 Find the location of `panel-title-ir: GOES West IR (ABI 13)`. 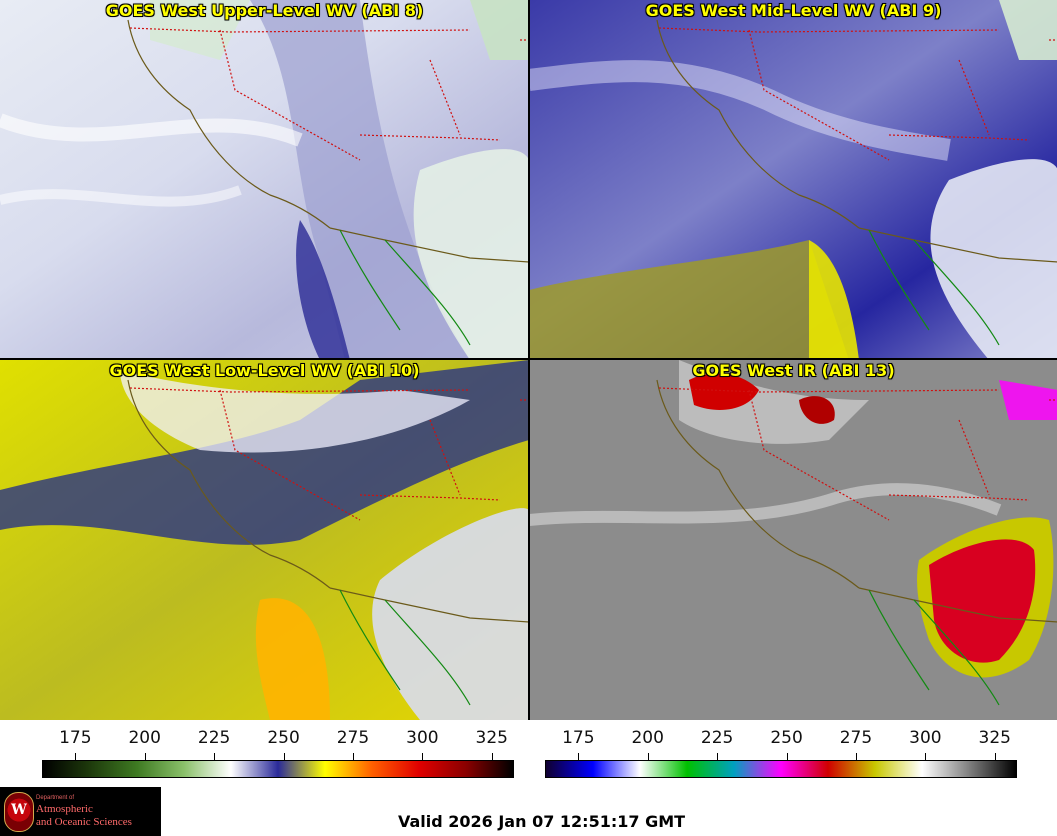

panel-title-ir: GOES West IR (ABI 13) is located at coordinates (793, 370).